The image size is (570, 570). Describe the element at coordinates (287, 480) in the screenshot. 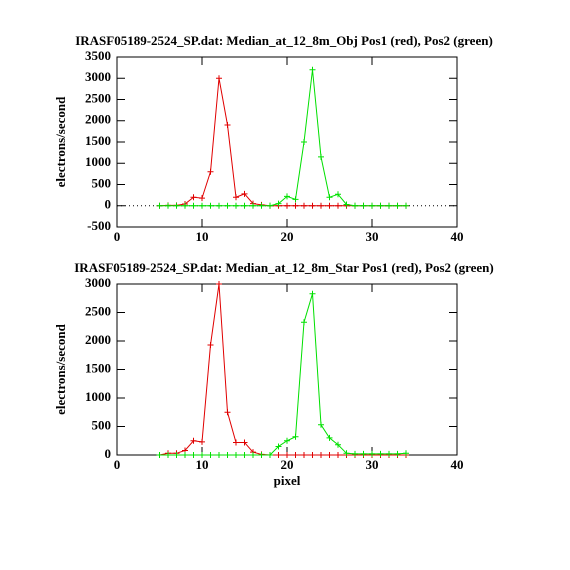

I see `x-axis-label: pixel` at that location.